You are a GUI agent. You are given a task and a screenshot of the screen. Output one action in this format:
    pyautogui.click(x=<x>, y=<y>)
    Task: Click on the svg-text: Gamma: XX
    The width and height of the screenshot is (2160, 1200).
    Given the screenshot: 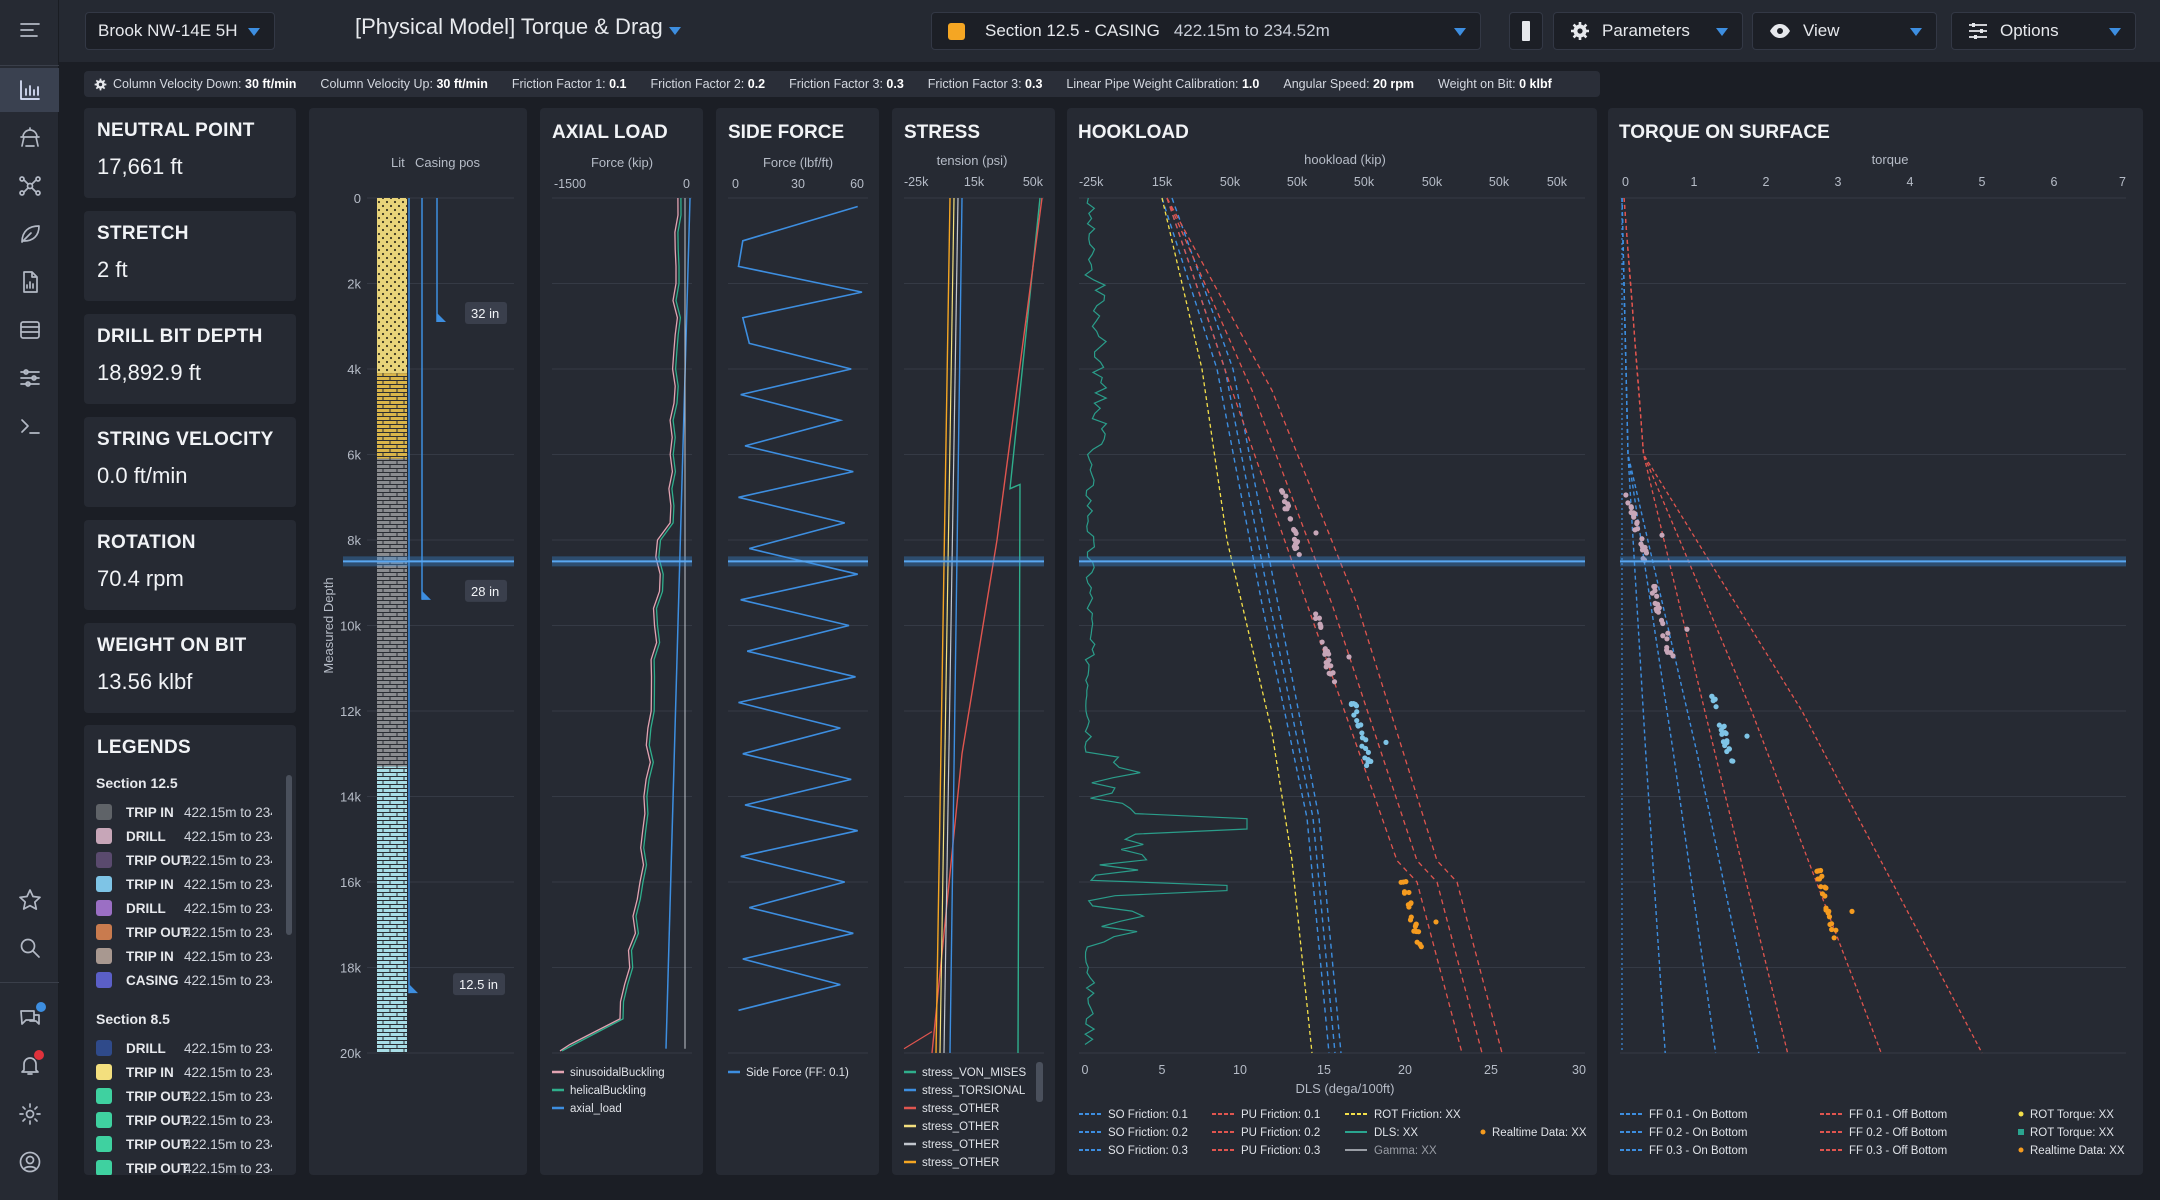 What is the action you would take?
    pyautogui.click(x=1405, y=1151)
    